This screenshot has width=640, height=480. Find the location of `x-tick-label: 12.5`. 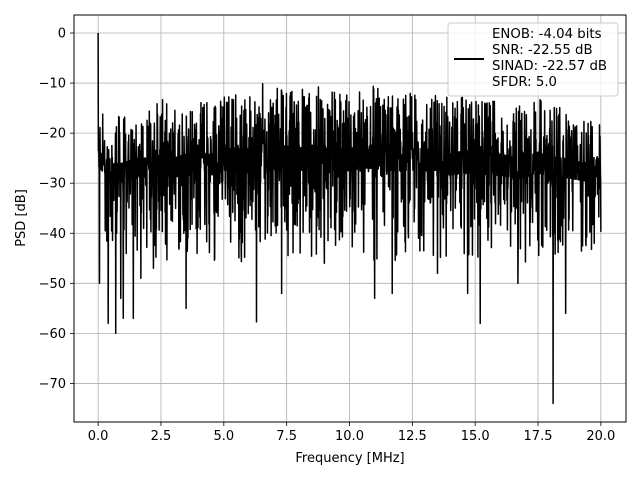

x-tick-label: 12.5 is located at coordinates (412, 436).